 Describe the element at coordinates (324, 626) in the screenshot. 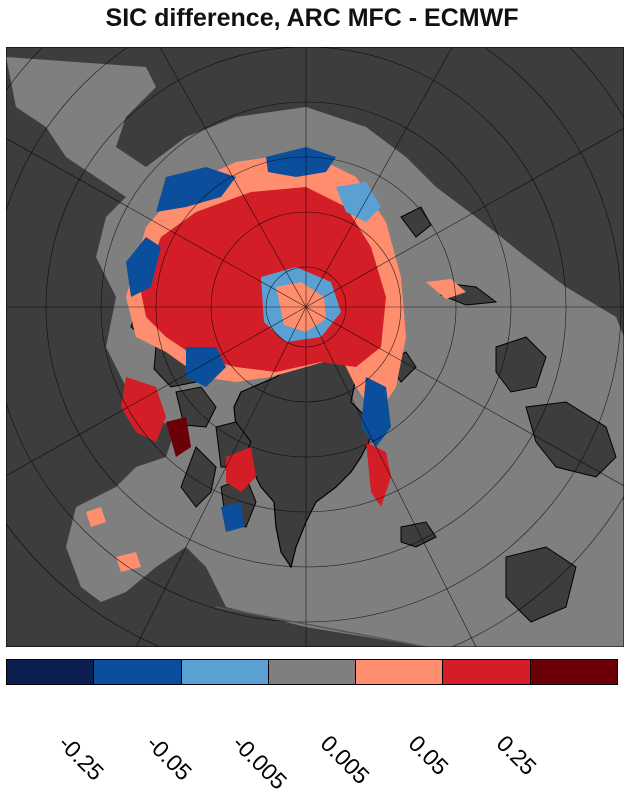

I see `domain-boundary` at that location.